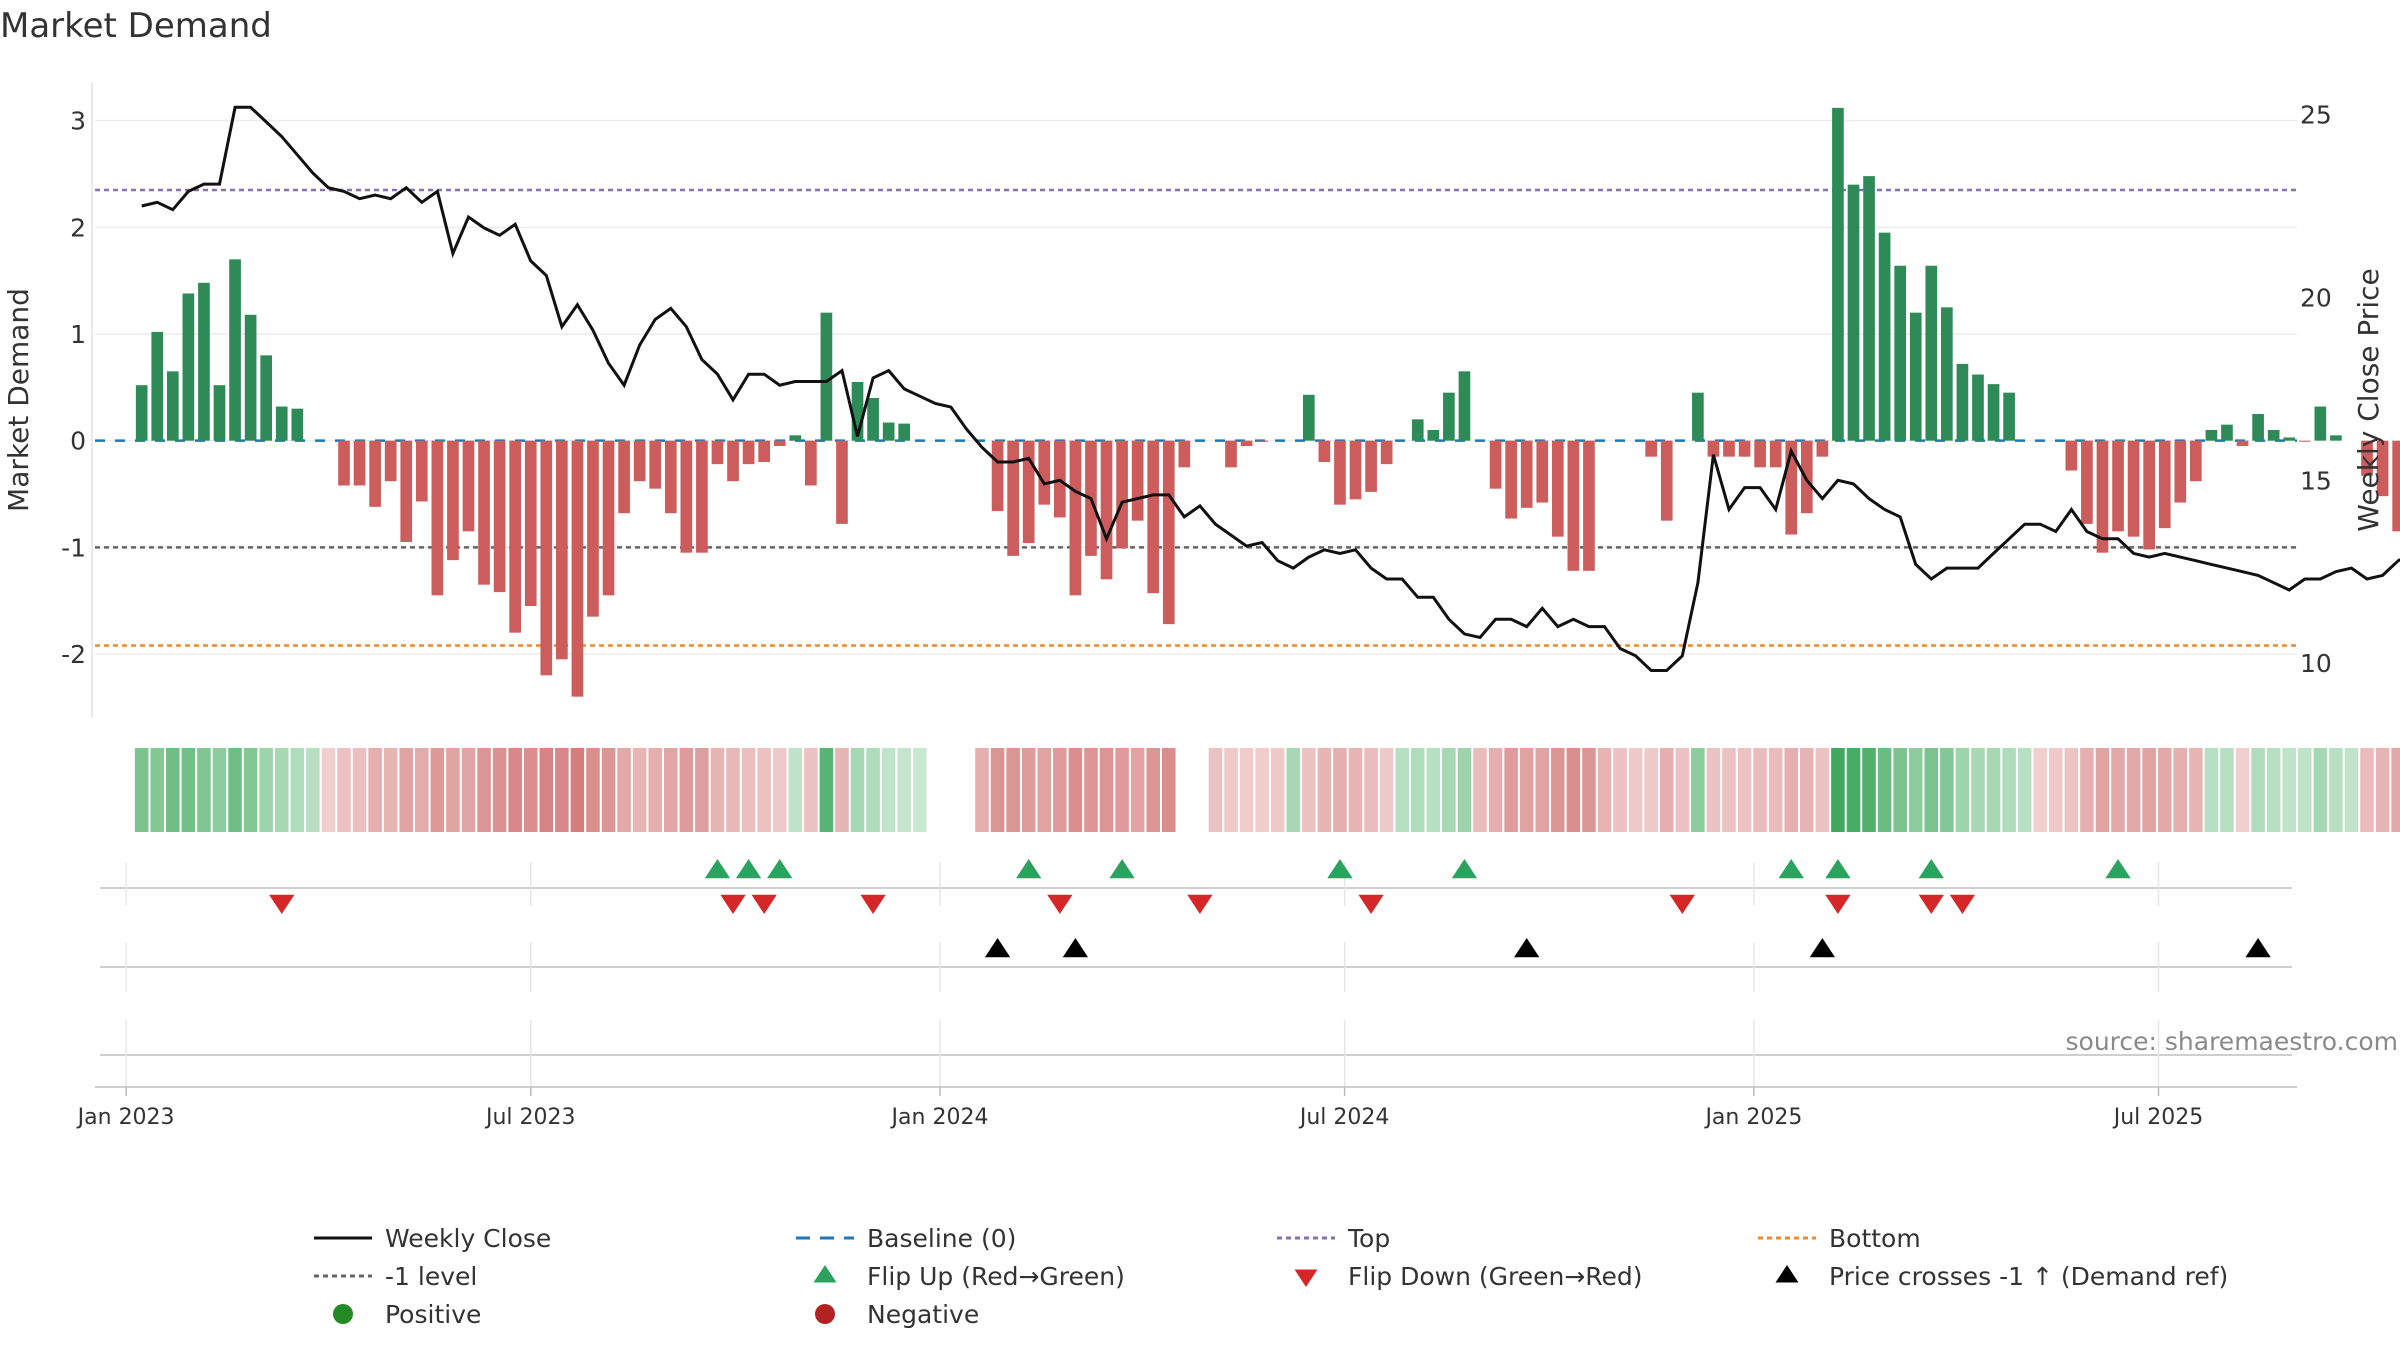 The image size is (2400, 1350). What do you see at coordinates (343, 1314) in the screenshot?
I see `legend-swatch-dot` at bounding box center [343, 1314].